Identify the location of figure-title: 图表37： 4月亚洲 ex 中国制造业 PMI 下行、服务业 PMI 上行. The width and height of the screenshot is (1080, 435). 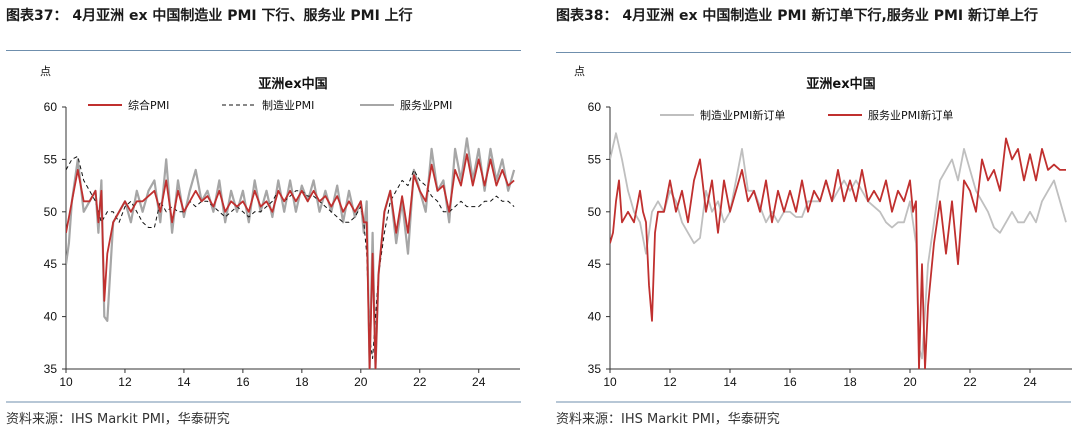
(209, 16).